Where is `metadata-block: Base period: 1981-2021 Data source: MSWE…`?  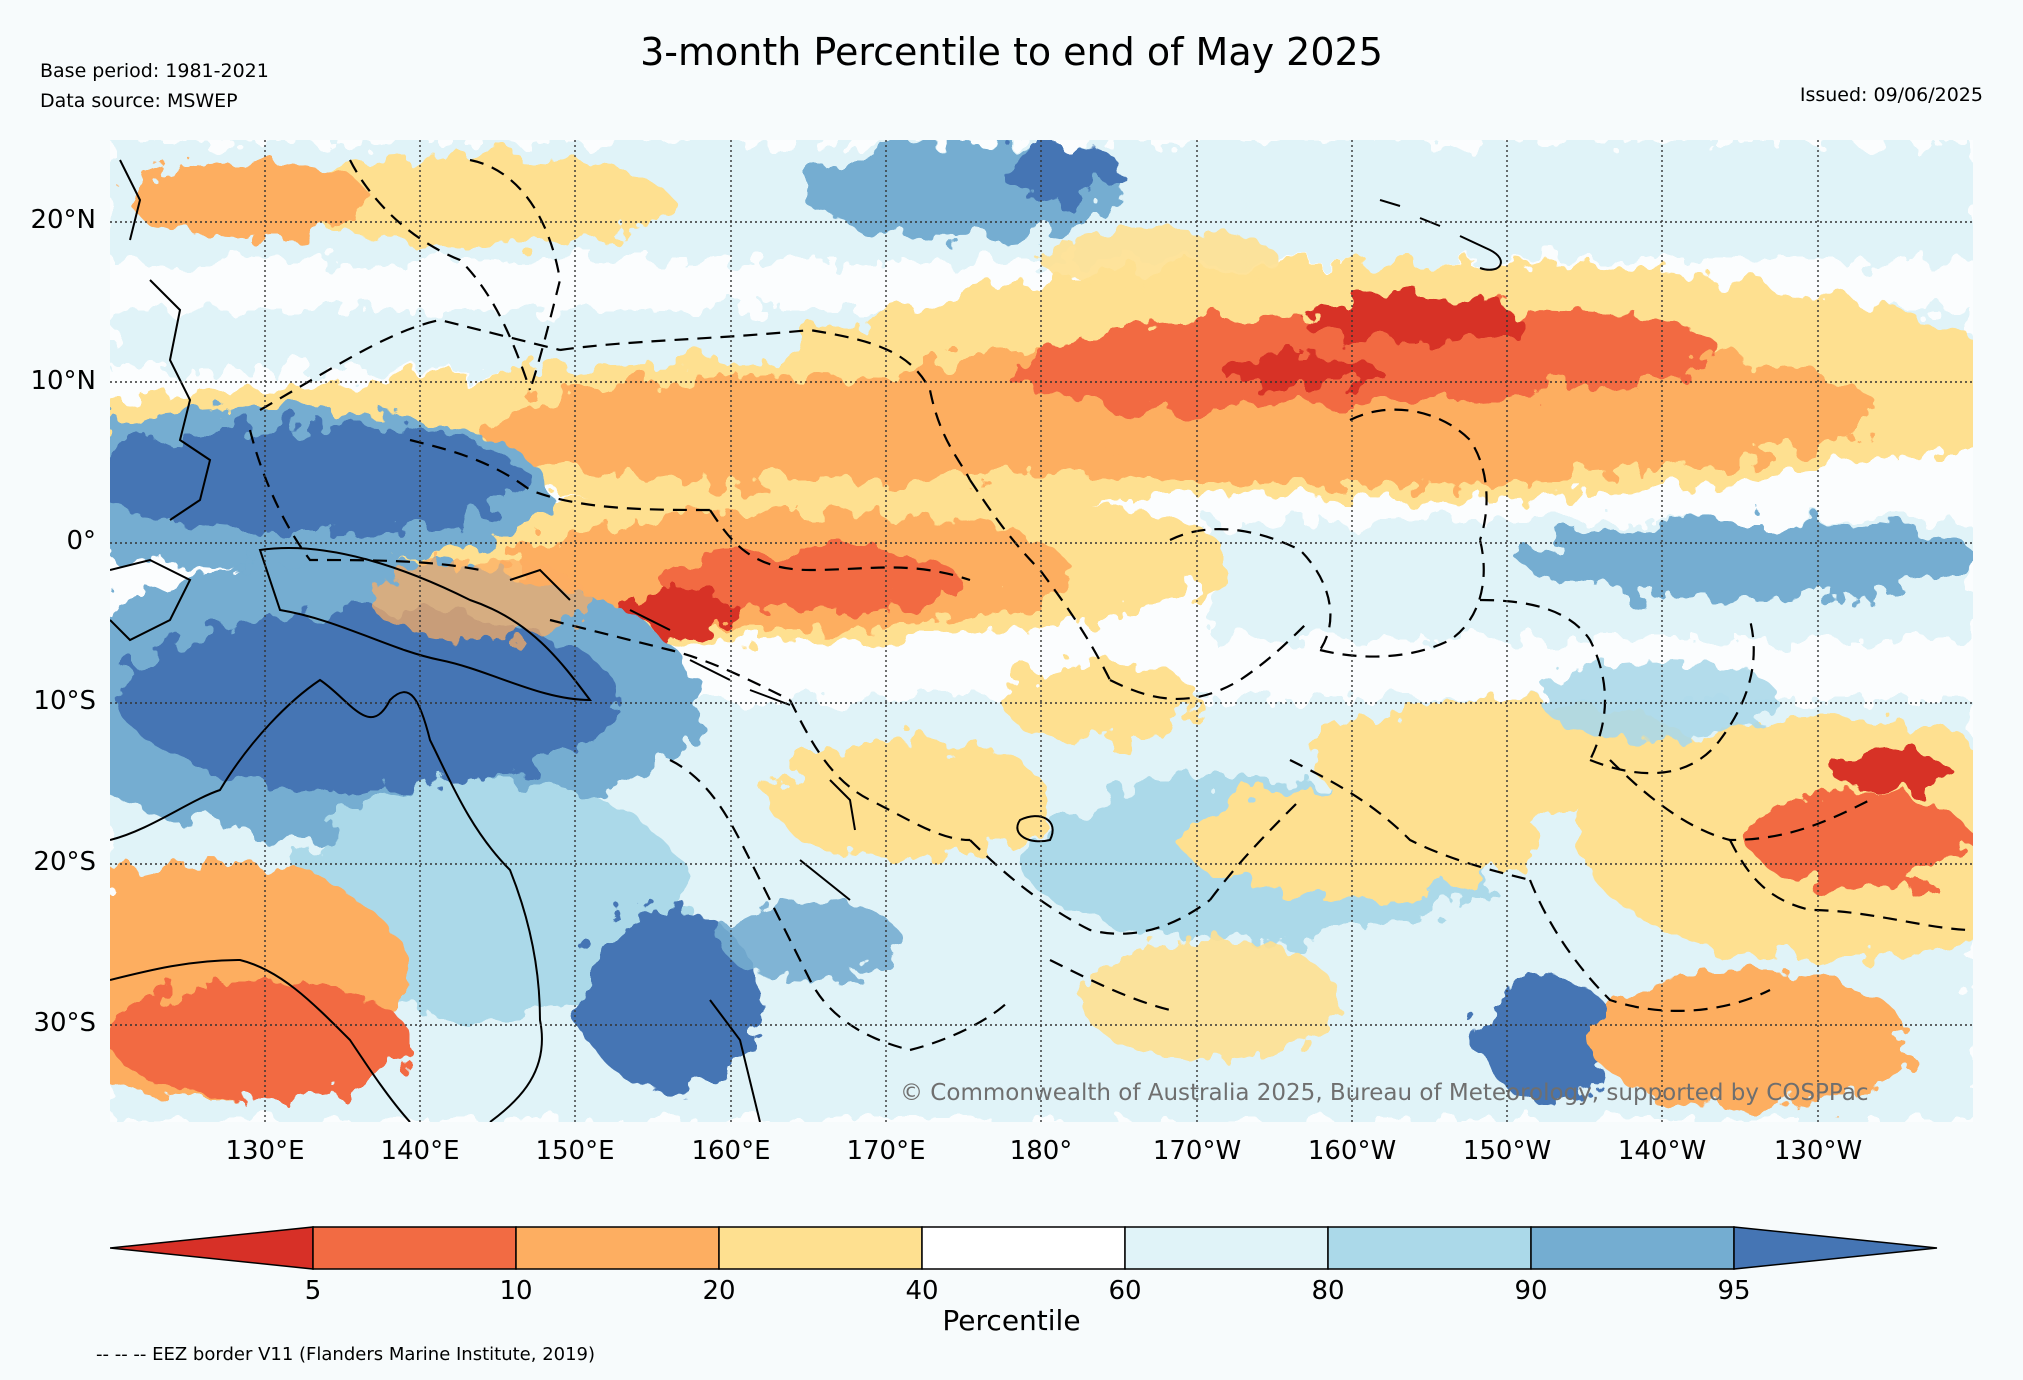
metadata-block: Base period: 1981-2021 Data source: MSWE… is located at coordinates (154, 86).